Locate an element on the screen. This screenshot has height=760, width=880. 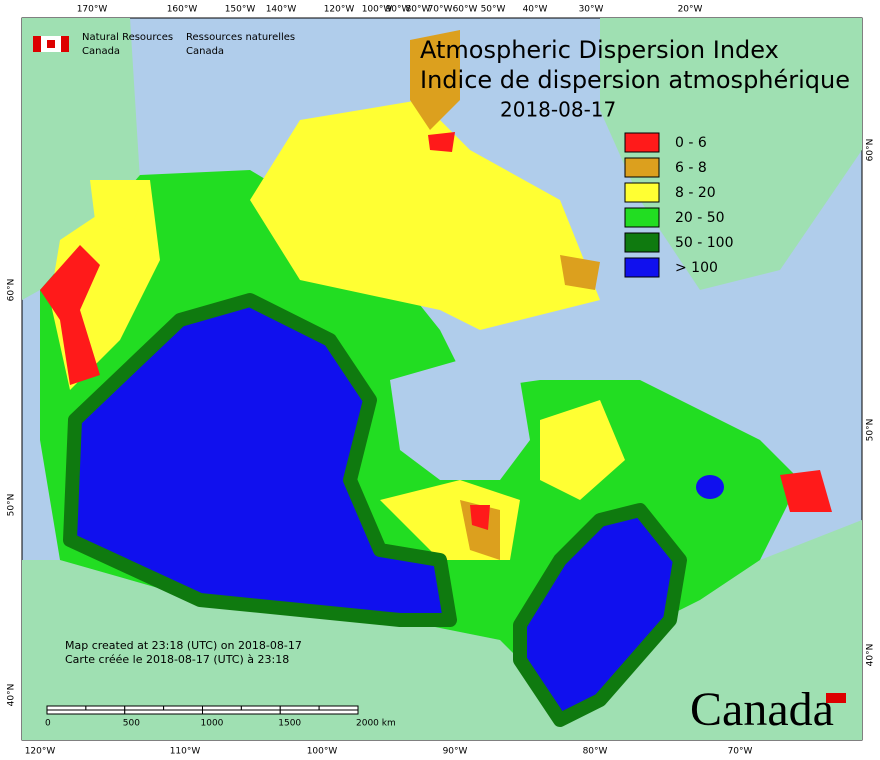
map-title: Atmospheric Dispersion Index is located at coordinates (599, 50).